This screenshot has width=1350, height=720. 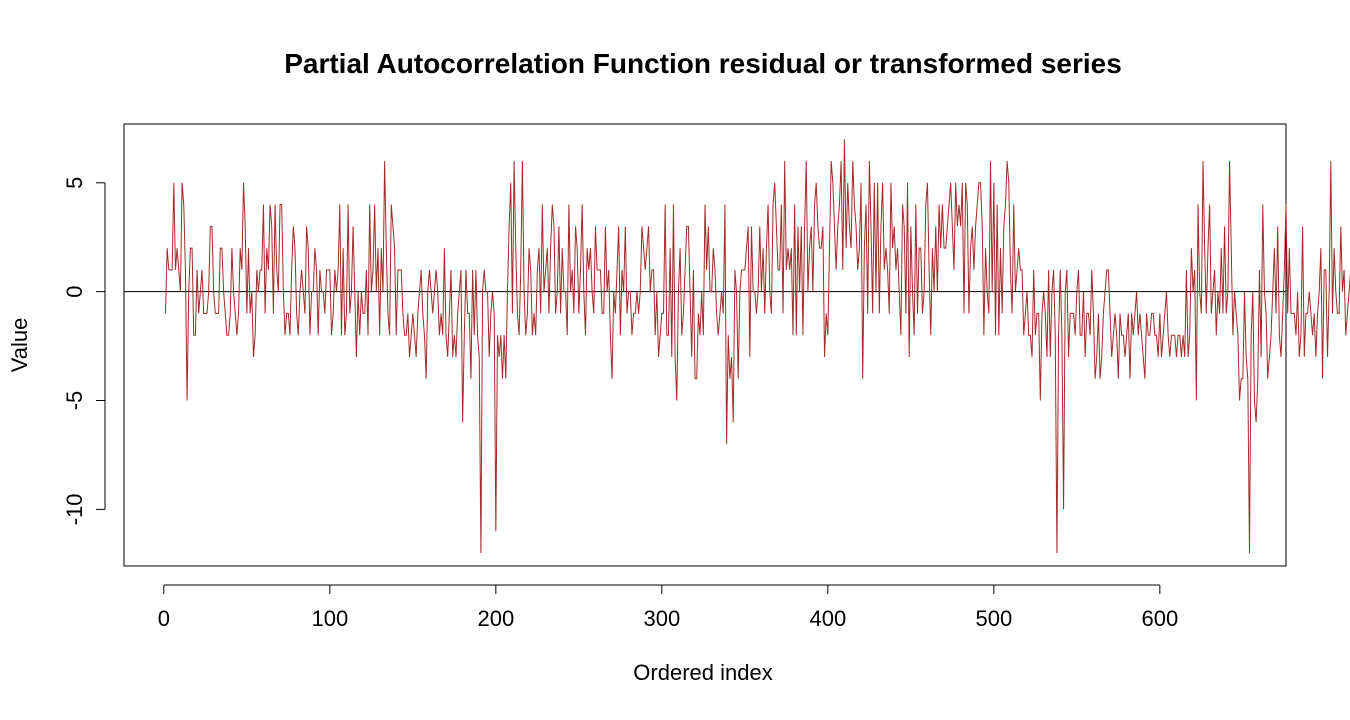 I want to click on y-tick-label: -5, so click(x=74, y=401).